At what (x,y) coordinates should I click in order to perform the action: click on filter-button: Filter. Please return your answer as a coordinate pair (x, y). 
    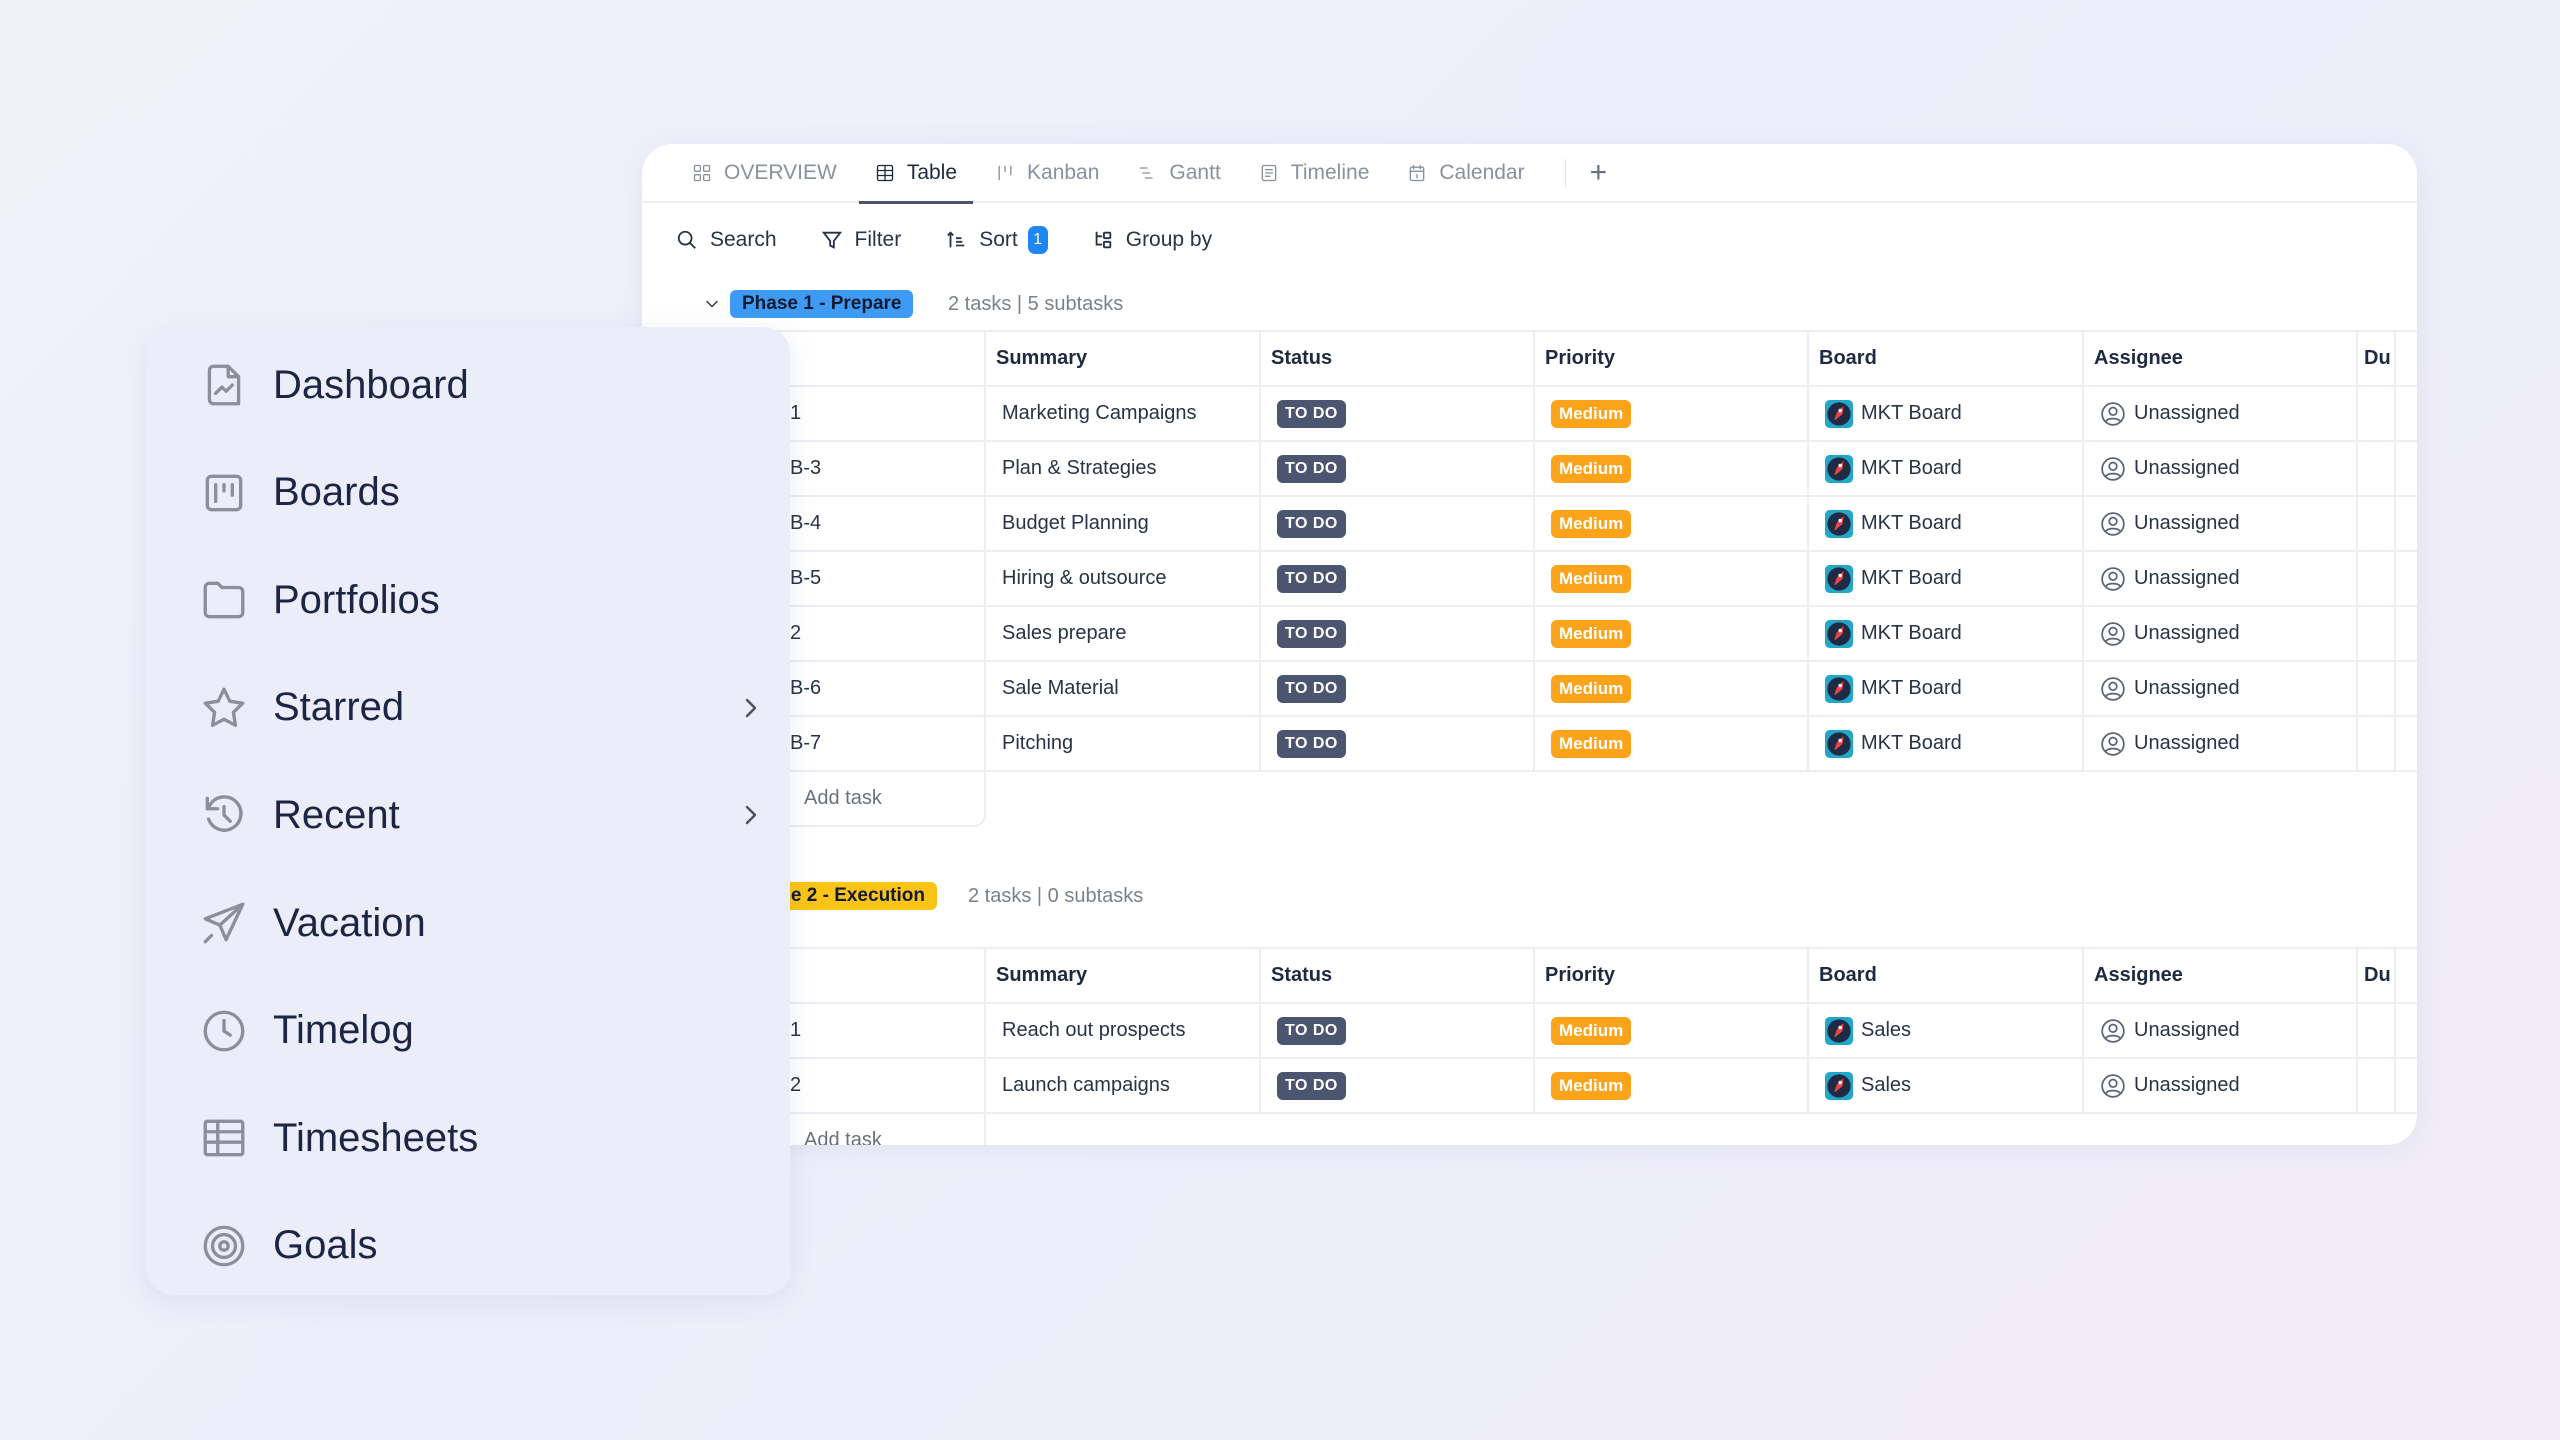
    Looking at the image, I should click on (861, 240).